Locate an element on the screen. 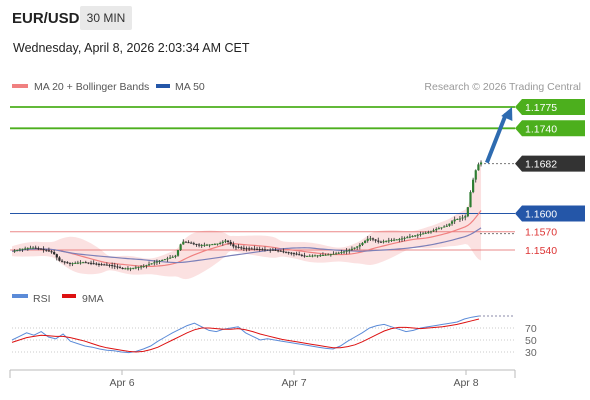 The height and width of the screenshot is (400, 590). timeframe-button: 30 MIN is located at coordinates (106, 18).